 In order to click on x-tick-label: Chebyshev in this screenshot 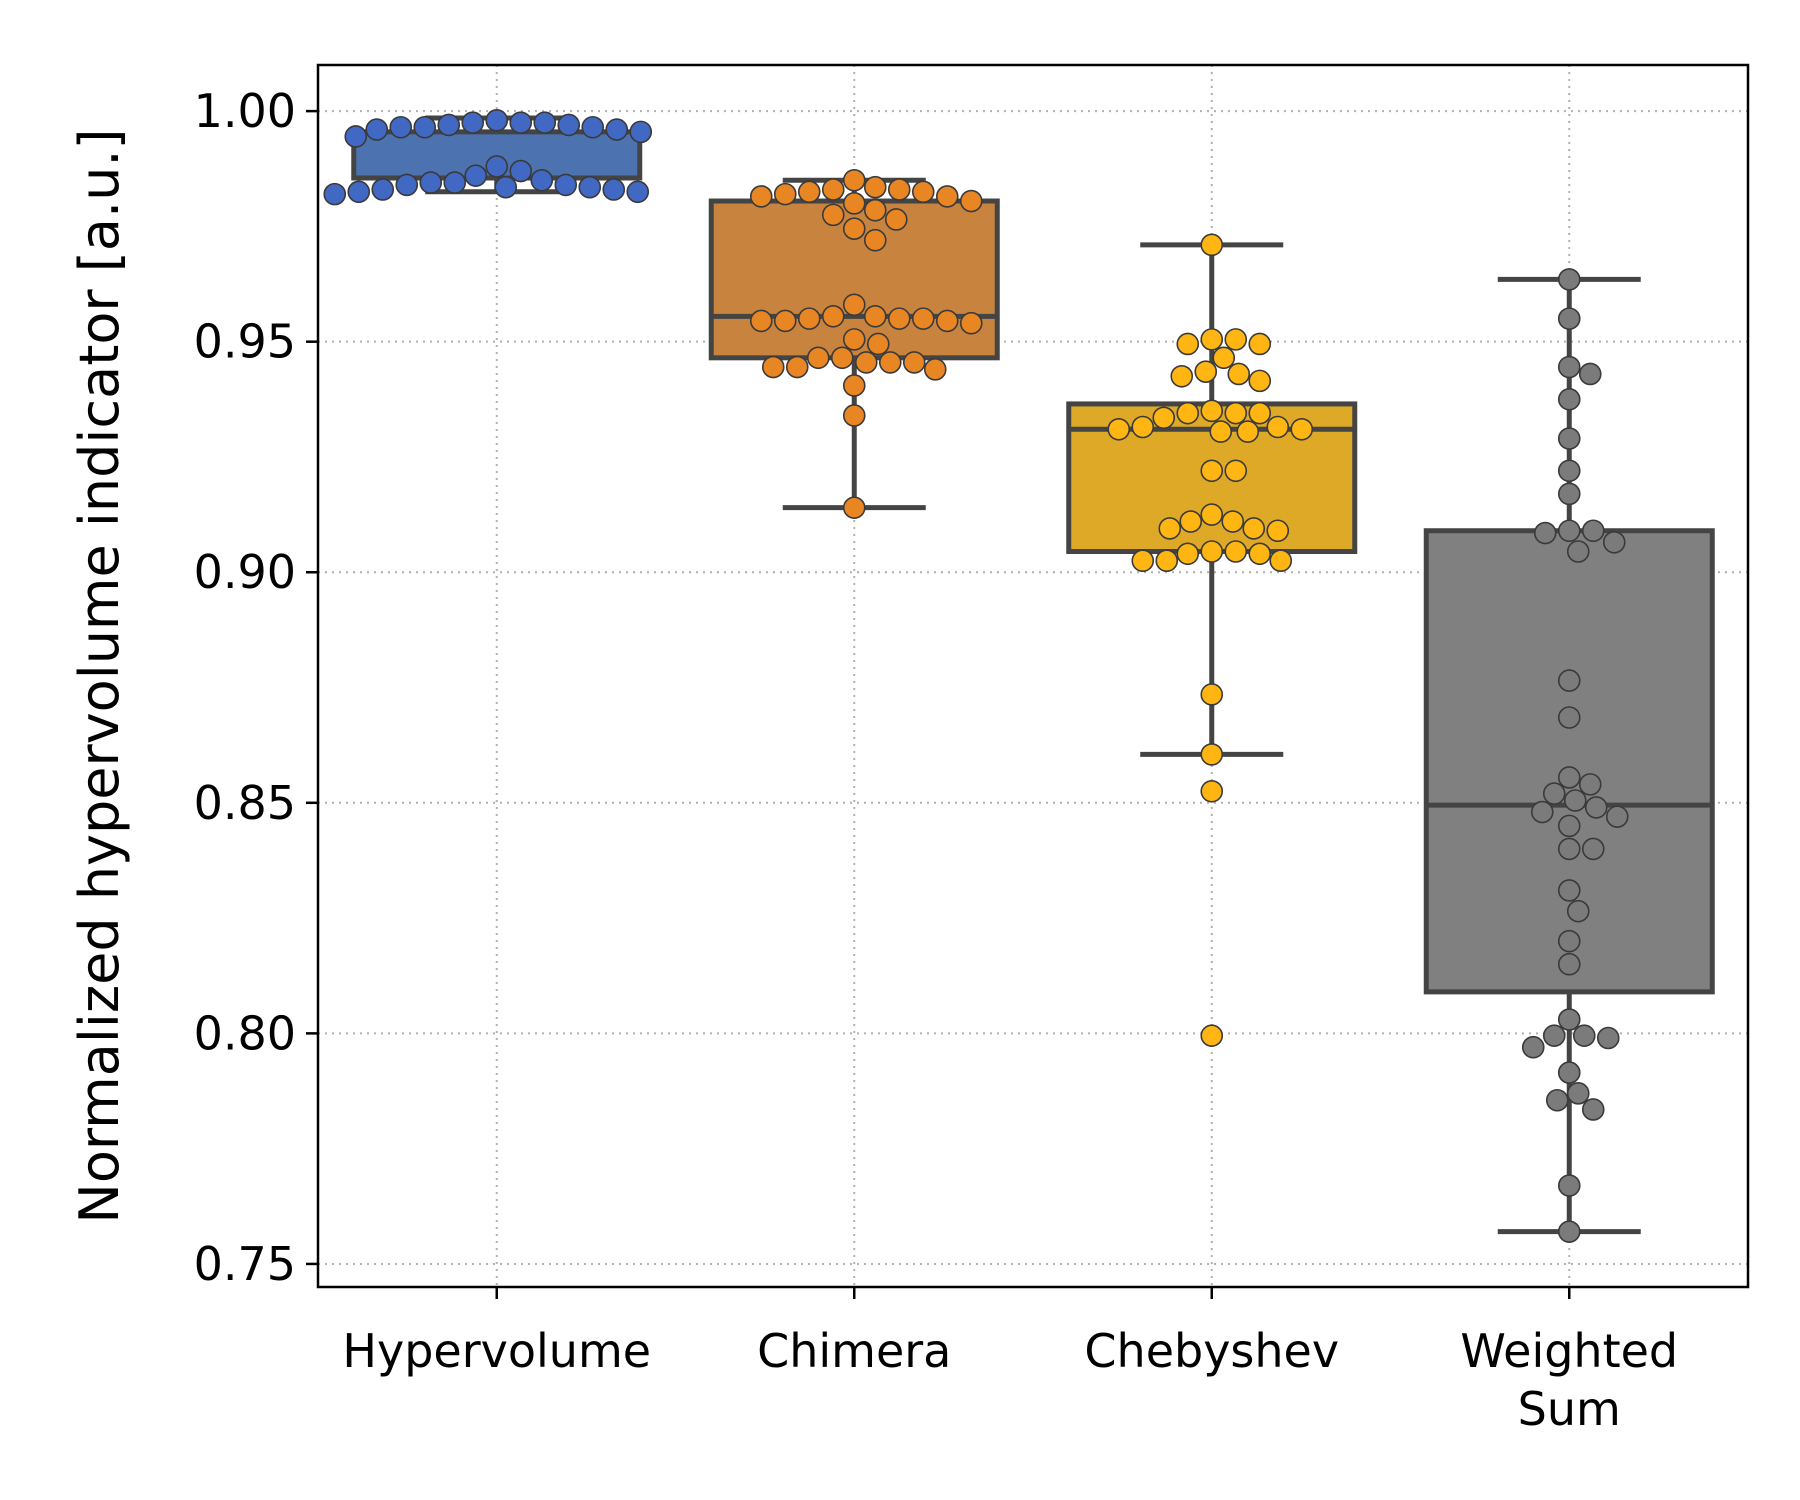, I will do `click(1211, 1351)`.